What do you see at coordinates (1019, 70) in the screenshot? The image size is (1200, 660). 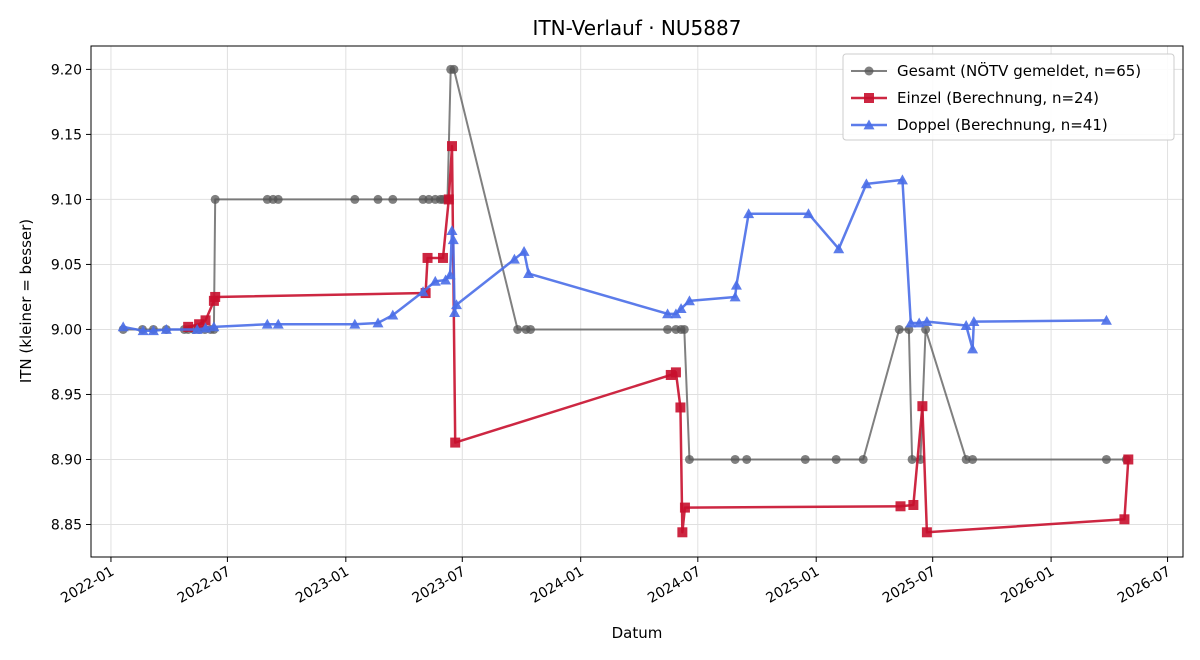 I see `legend-label: Gesamt (NÖTV gemeldet, n=65)` at bounding box center [1019, 70].